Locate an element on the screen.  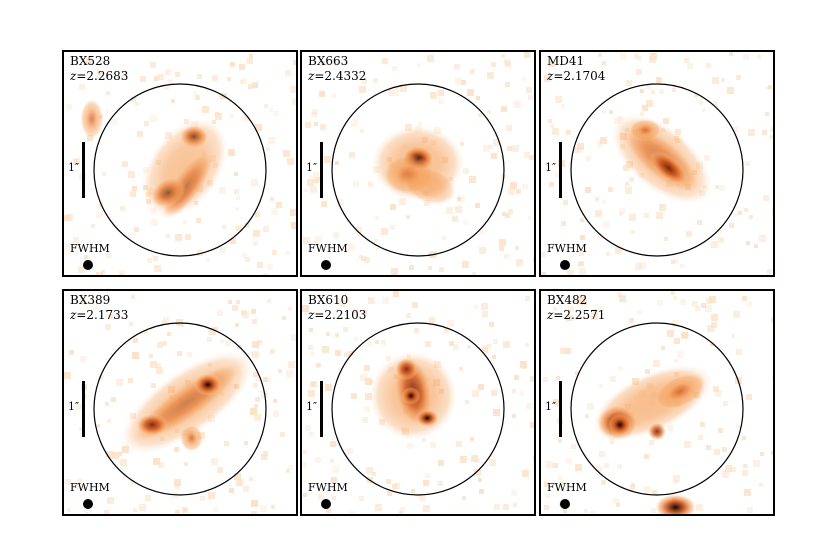
galaxy-image is located at coordinates (658, 402).